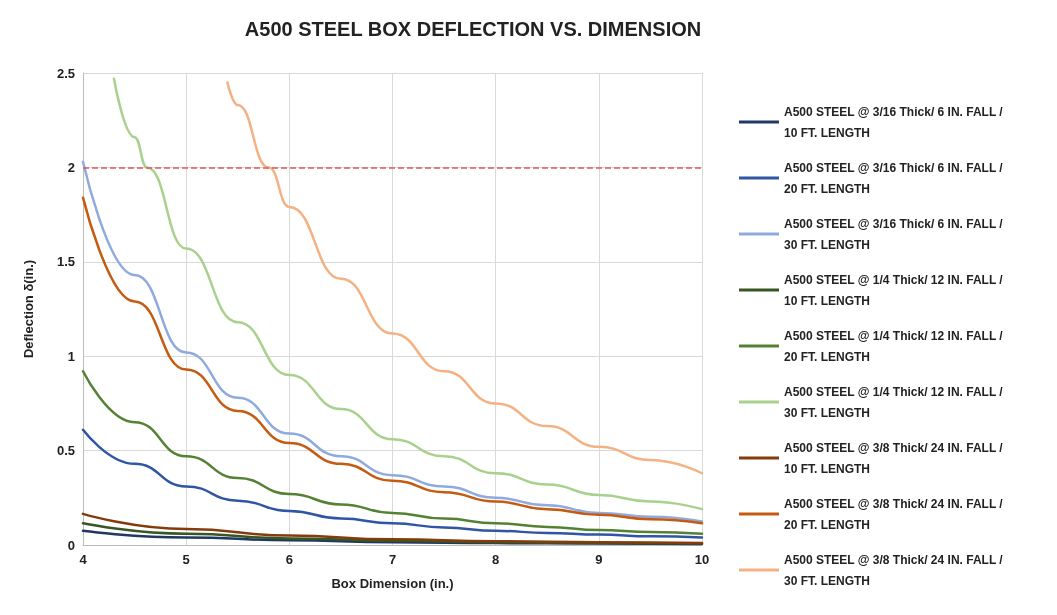  I want to click on legend-label: A500 STEEL @ 3/16 Thick/ 6 IN. FALL / 10 FT. LENGTH, so click(895, 122).